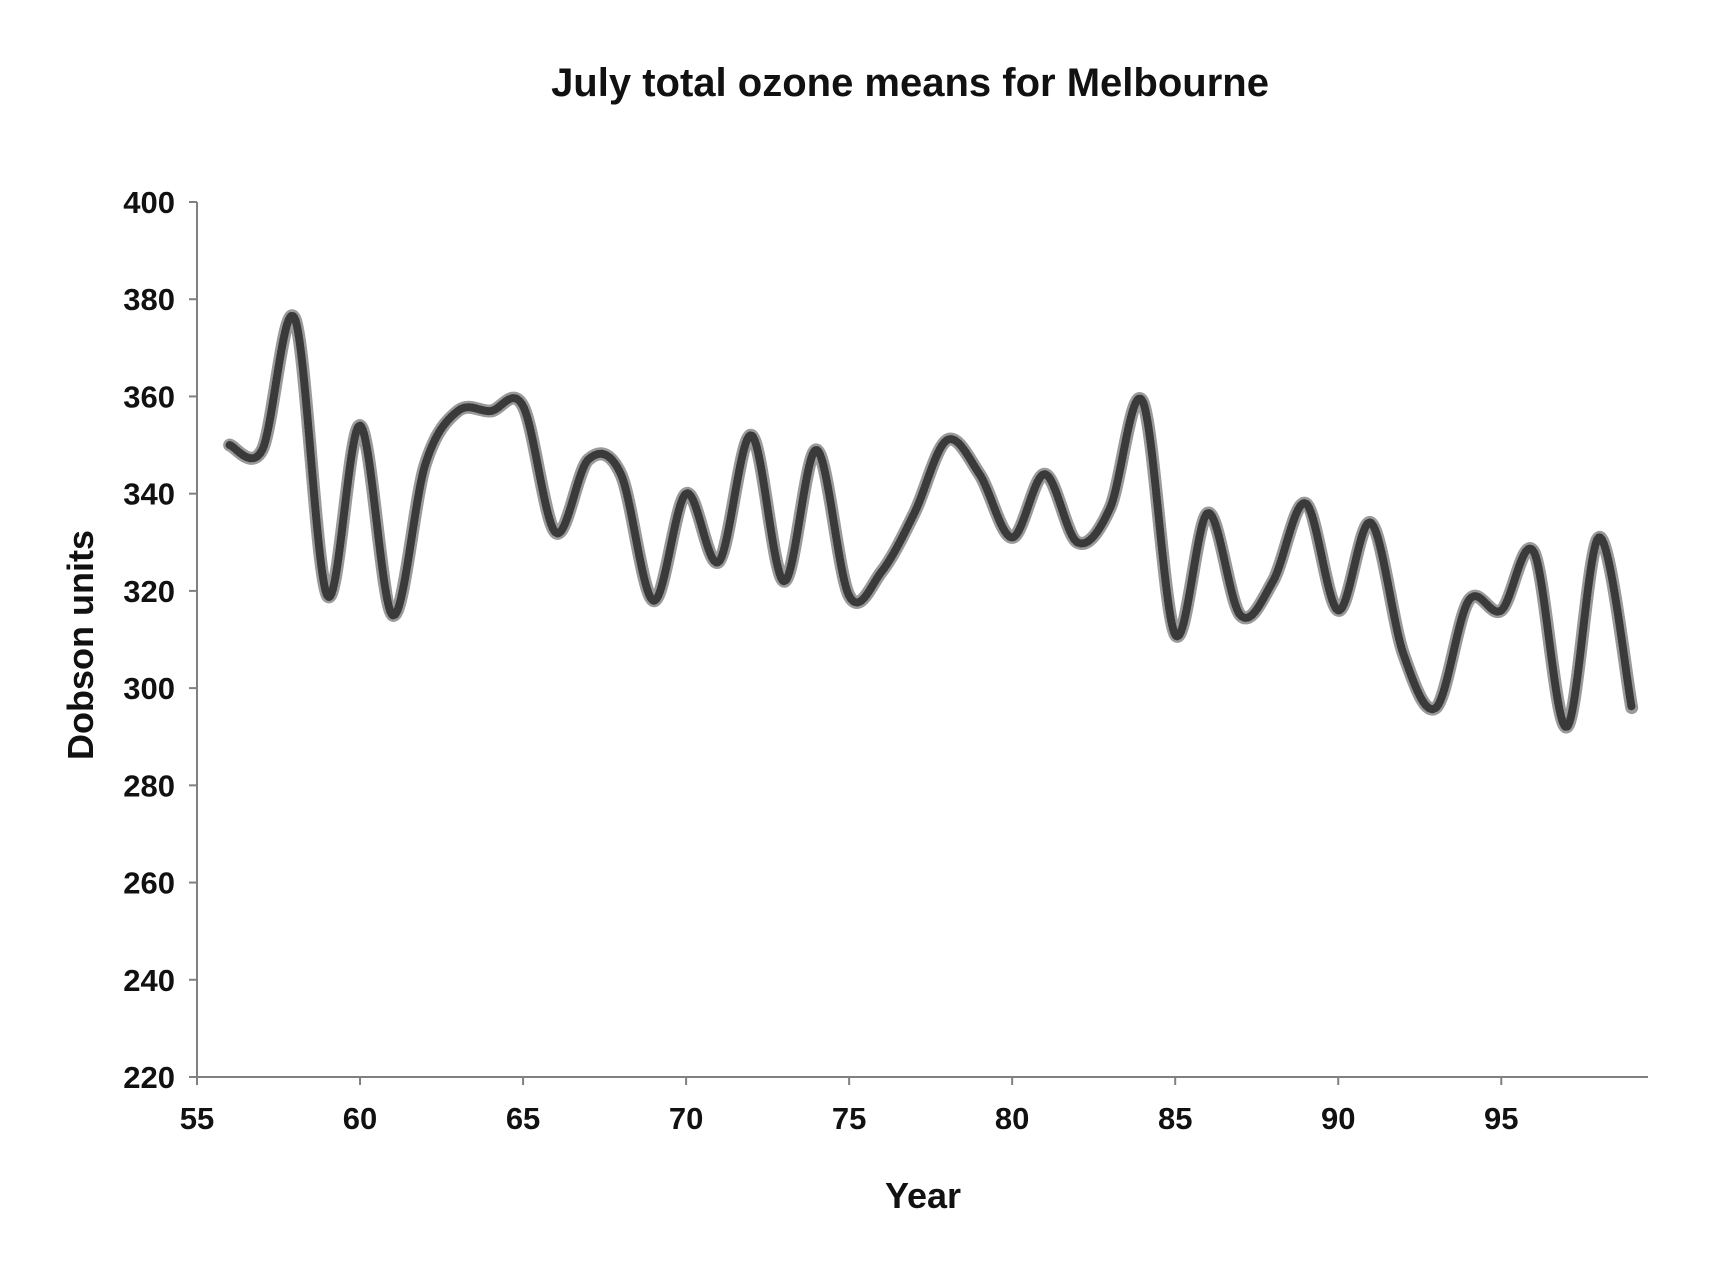 Image resolution: width=1733 pixels, height=1272 pixels. What do you see at coordinates (149, 591) in the screenshot?
I see `y-tick-label: 320` at bounding box center [149, 591].